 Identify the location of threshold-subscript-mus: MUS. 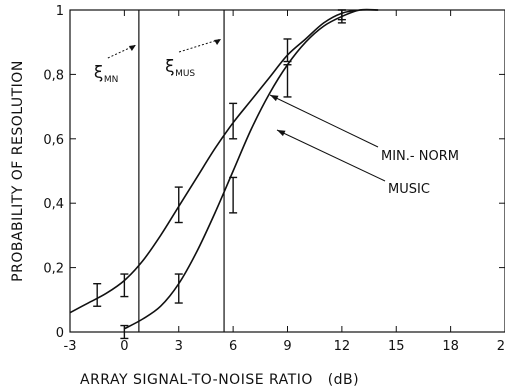
(185, 74).